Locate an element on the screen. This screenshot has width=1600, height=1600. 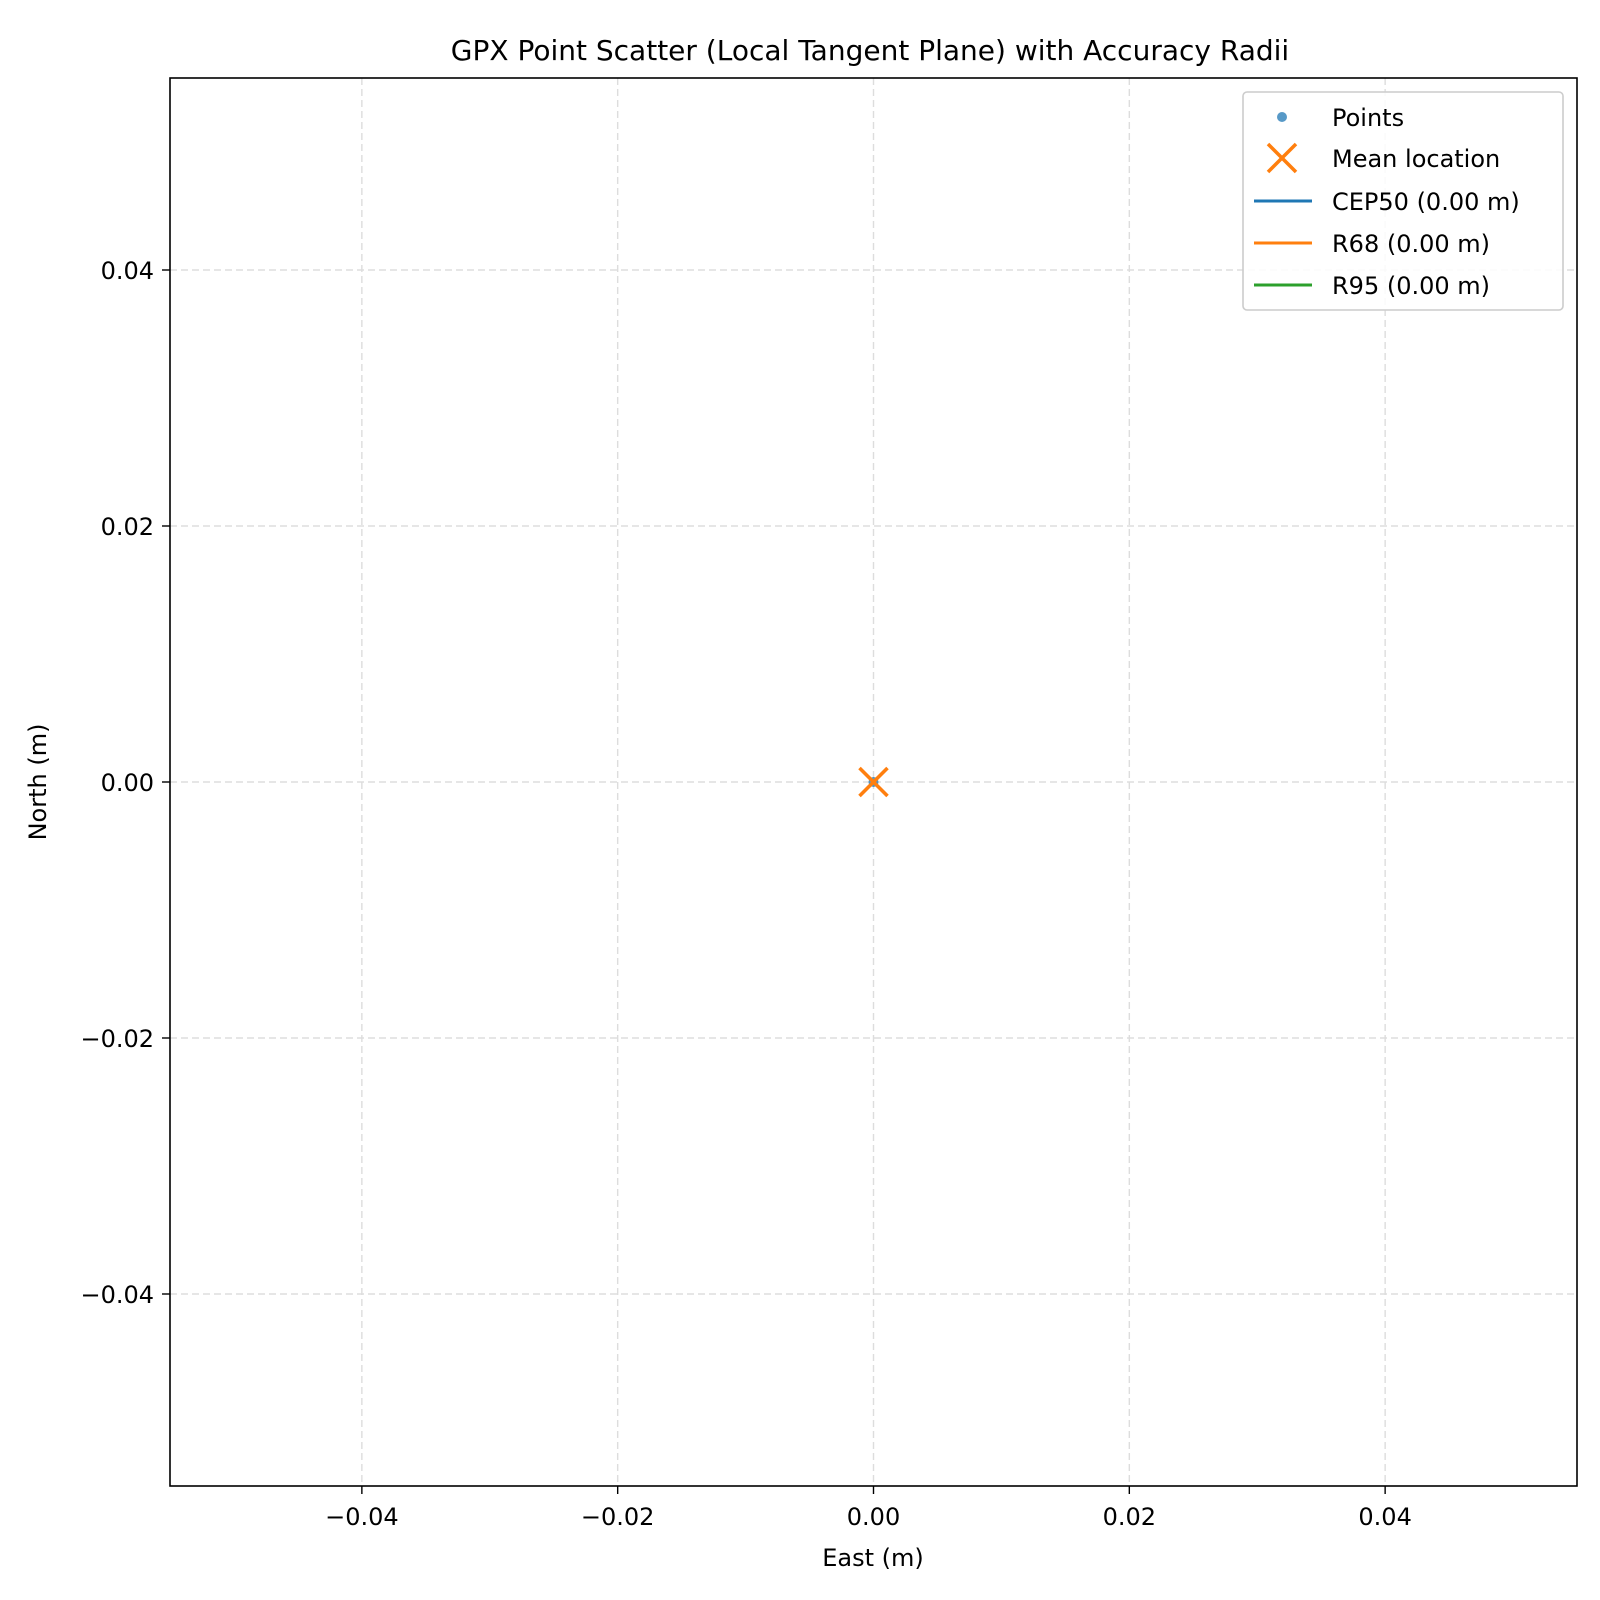
x-axis-label: East (m) is located at coordinates (873, 1558).